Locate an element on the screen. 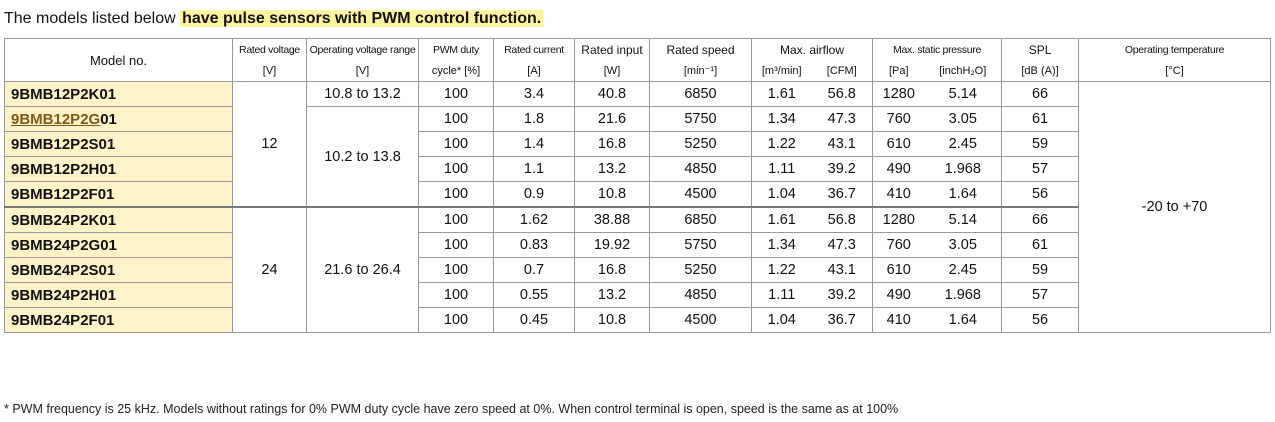 This screenshot has width=1275, height=422. speed-cell: 4850 is located at coordinates (700, 169).